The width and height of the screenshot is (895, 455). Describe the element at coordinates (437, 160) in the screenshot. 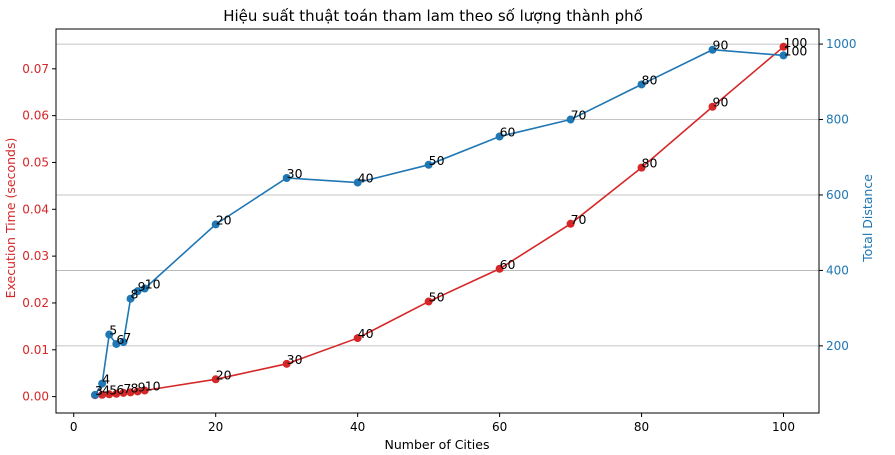

I see `distance-point-label: 50` at that location.